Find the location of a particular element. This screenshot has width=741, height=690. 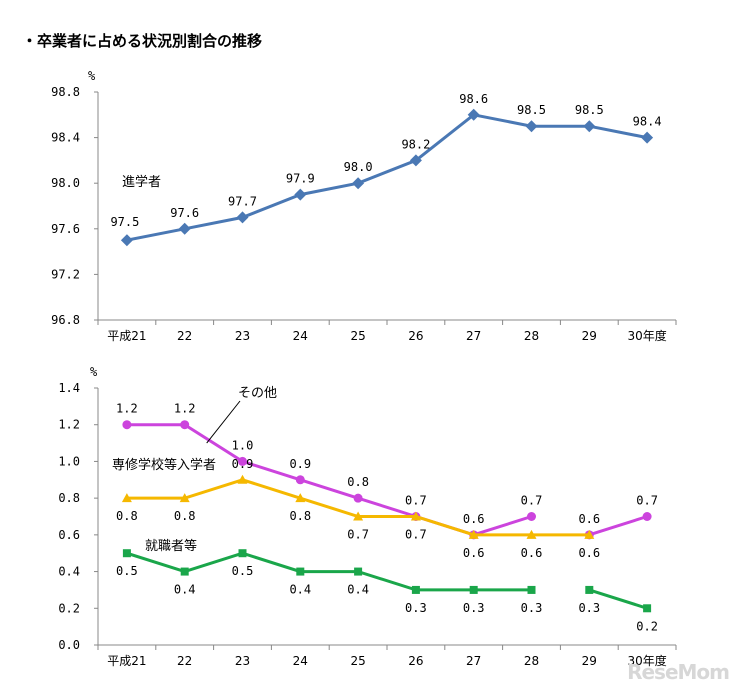

y-tick-label: 98.8 is located at coordinates (65, 92).